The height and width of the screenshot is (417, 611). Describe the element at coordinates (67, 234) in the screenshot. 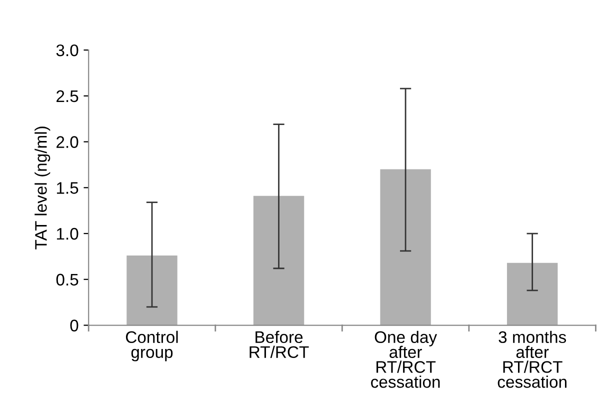

I see `y-tick-label: 1.0` at that location.